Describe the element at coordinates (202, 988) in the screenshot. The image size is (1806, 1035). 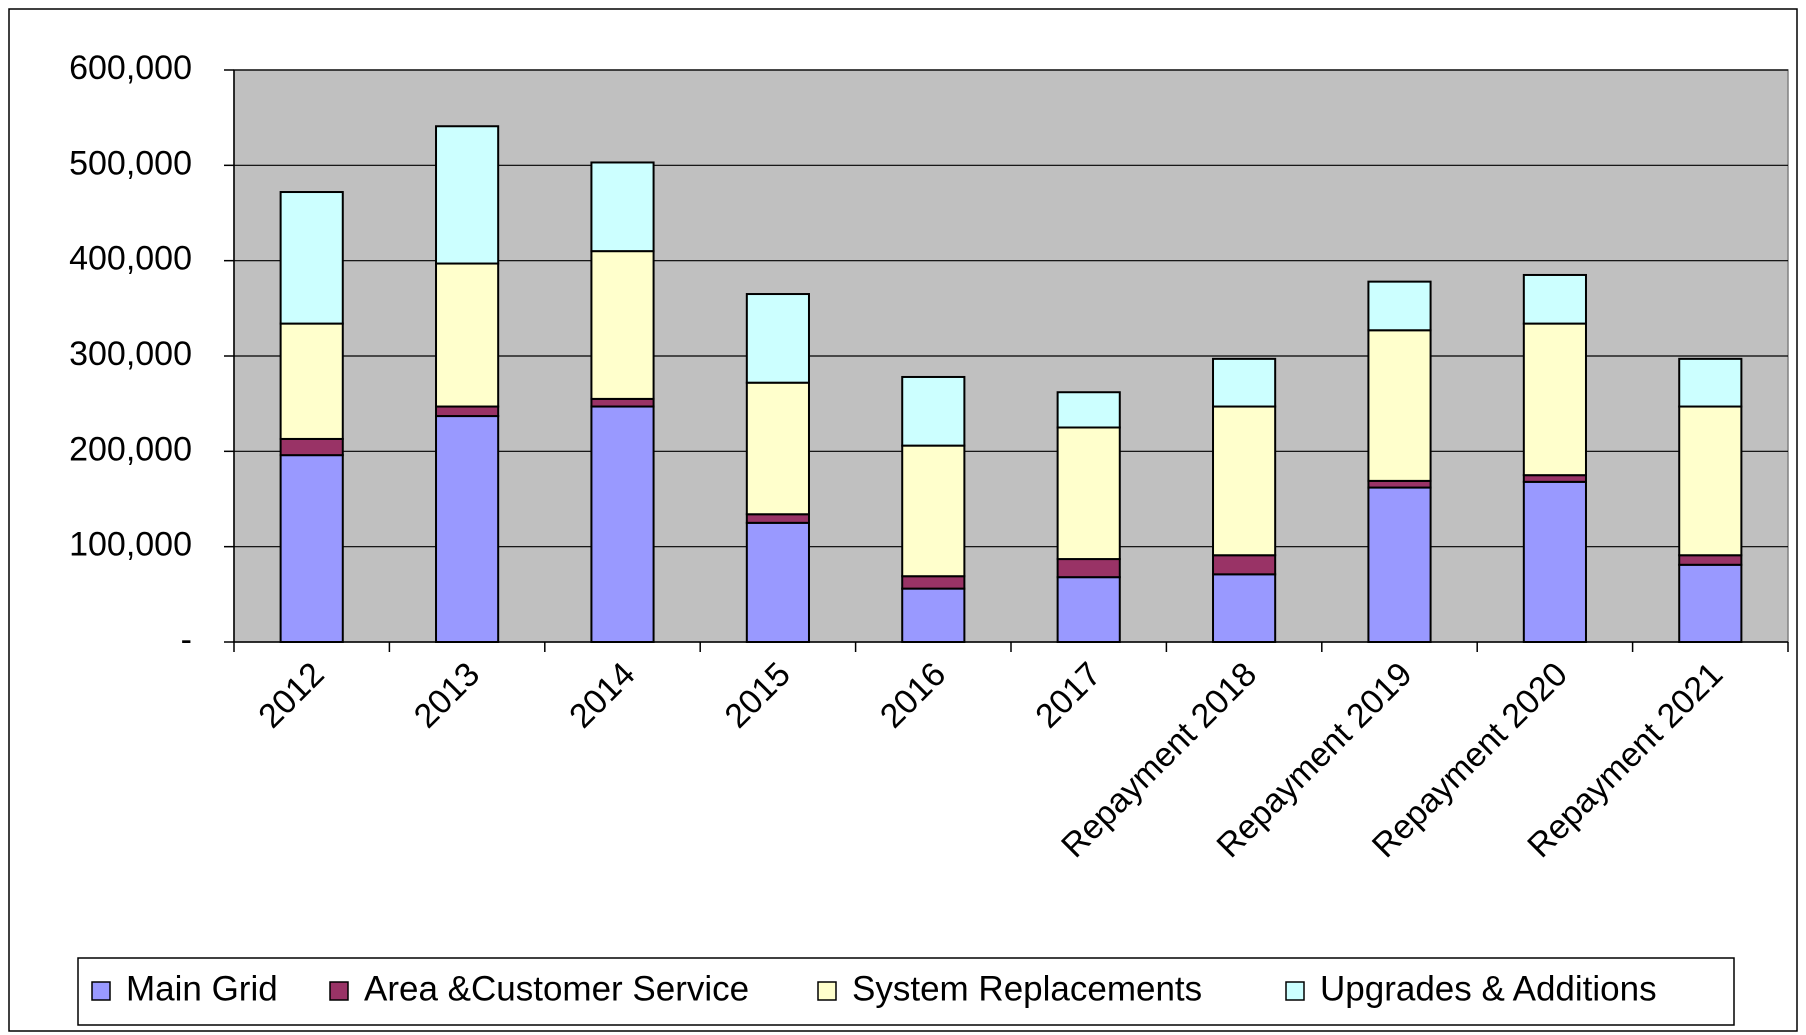
I see `legend-label: Main Grid` at that location.